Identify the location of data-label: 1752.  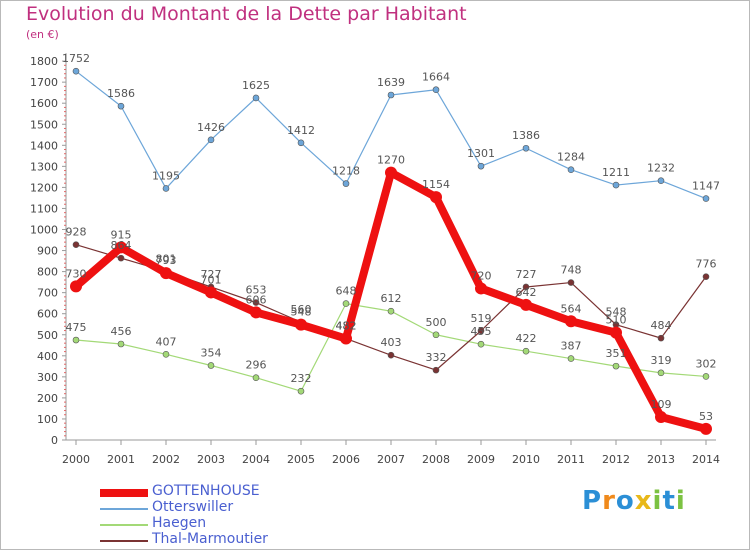
(76, 58).